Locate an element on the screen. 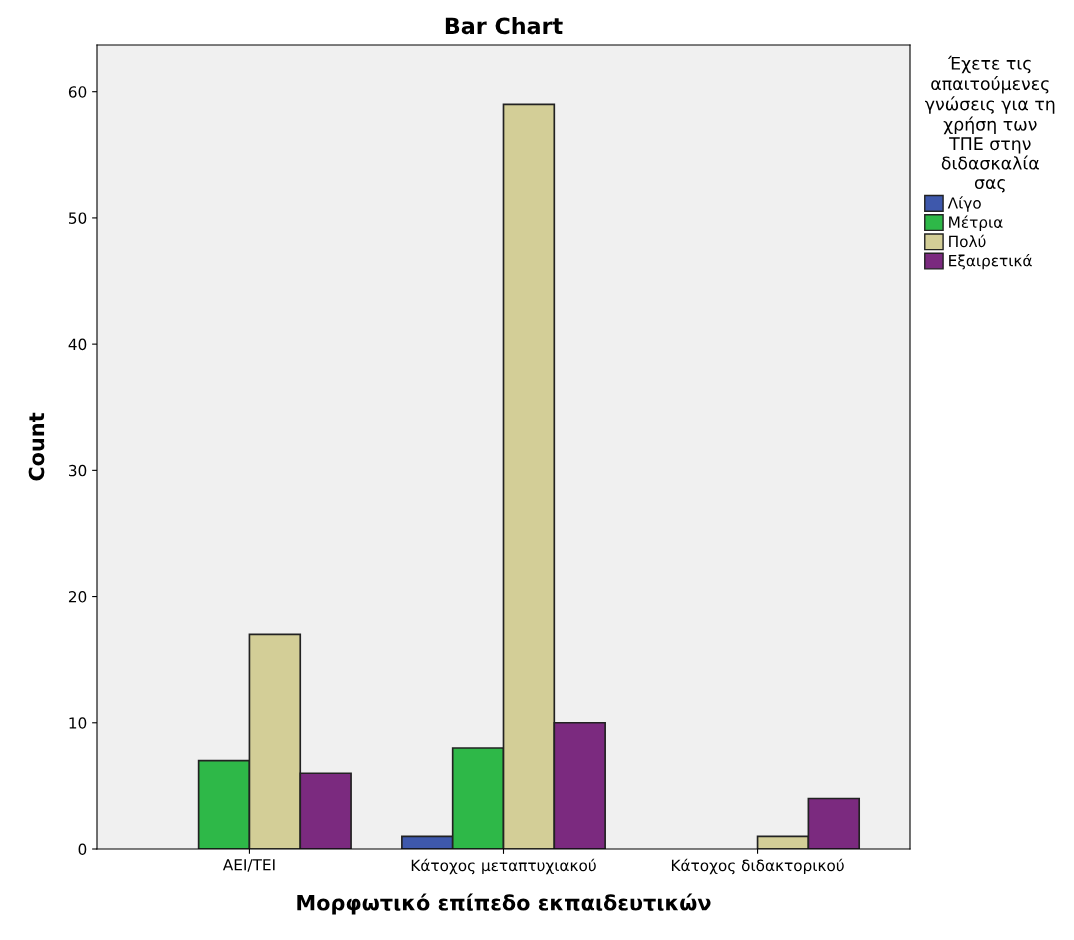 The width and height of the screenshot is (1074, 940). y-tick-label: 0 is located at coordinates (82, 849).